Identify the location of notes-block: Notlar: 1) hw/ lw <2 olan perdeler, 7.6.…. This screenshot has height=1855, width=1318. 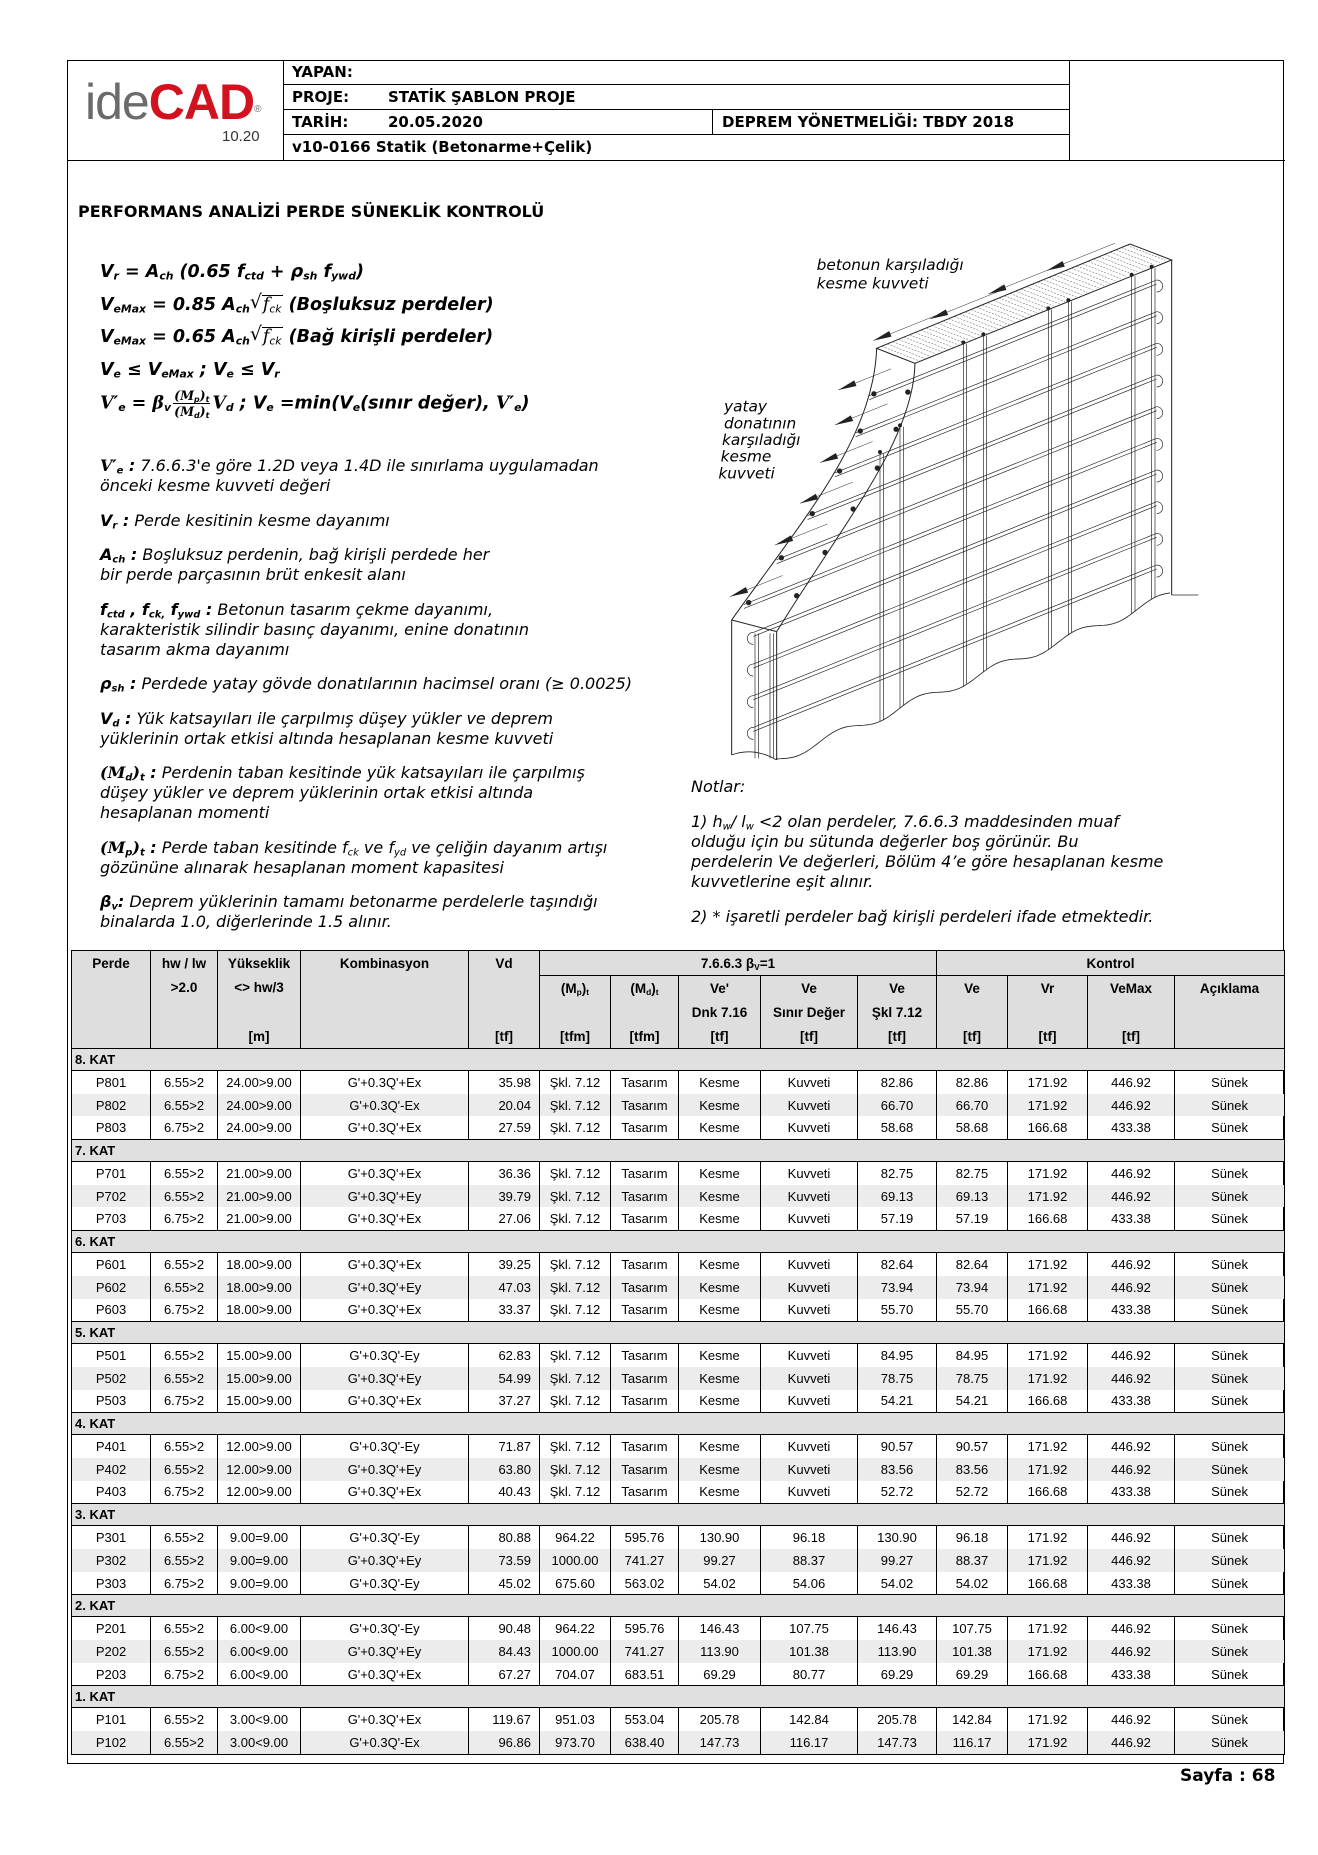
(971, 859).